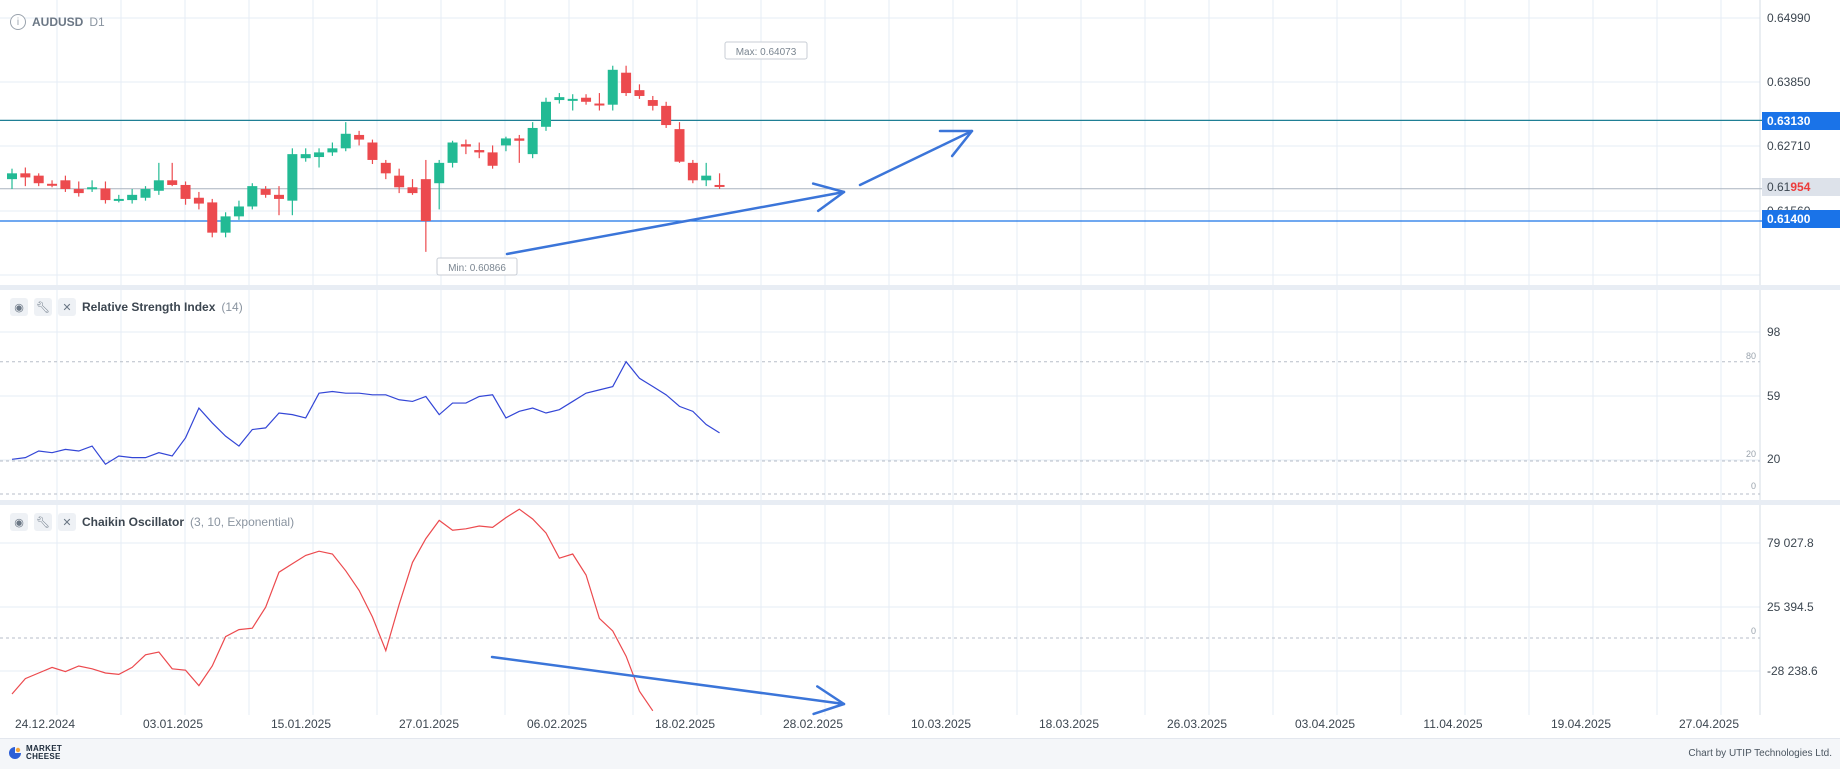 The width and height of the screenshot is (1840, 769). Describe the element at coordinates (1581, 724) in the screenshot. I see `x-axis-label: 19.04.2025` at that location.